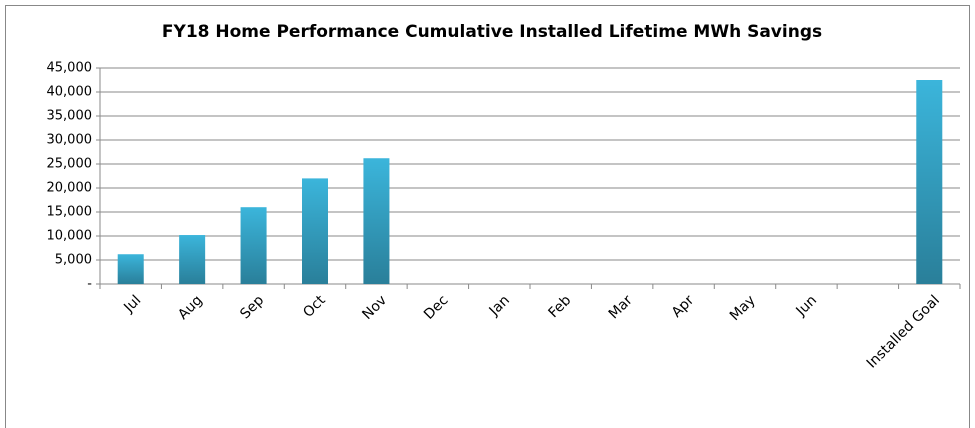 The width and height of the screenshot is (975, 428). Describe the element at coordinates (70, 212) in the screenshot. I see `y-tick-label: 15,000` at that location.